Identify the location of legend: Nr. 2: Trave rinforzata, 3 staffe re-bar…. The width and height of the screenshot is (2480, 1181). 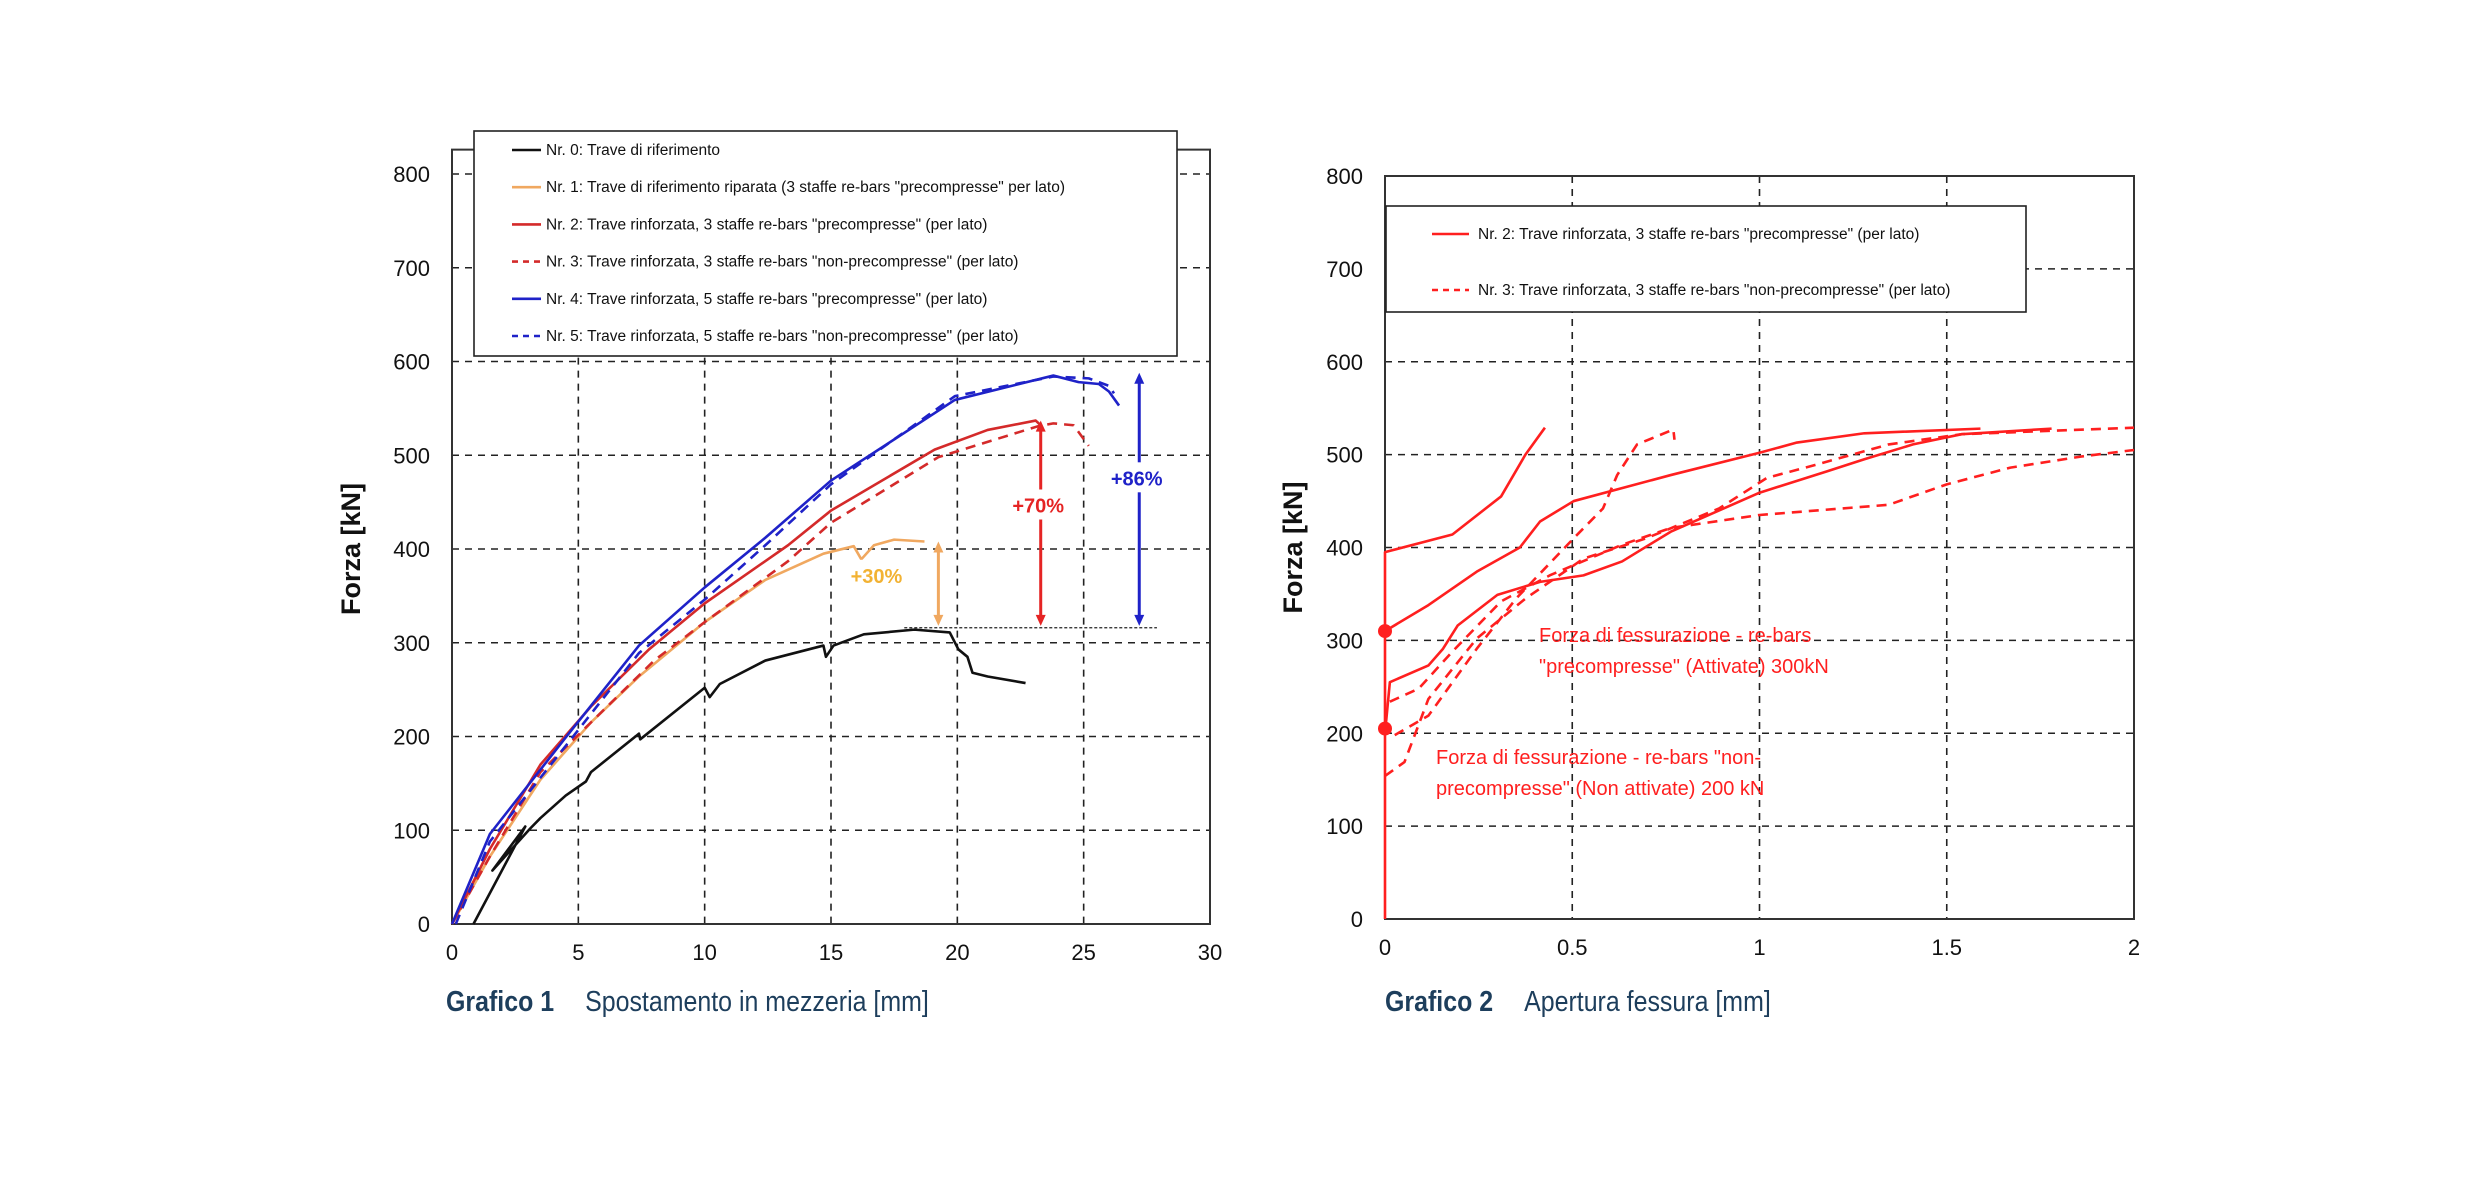
(1706, 259).